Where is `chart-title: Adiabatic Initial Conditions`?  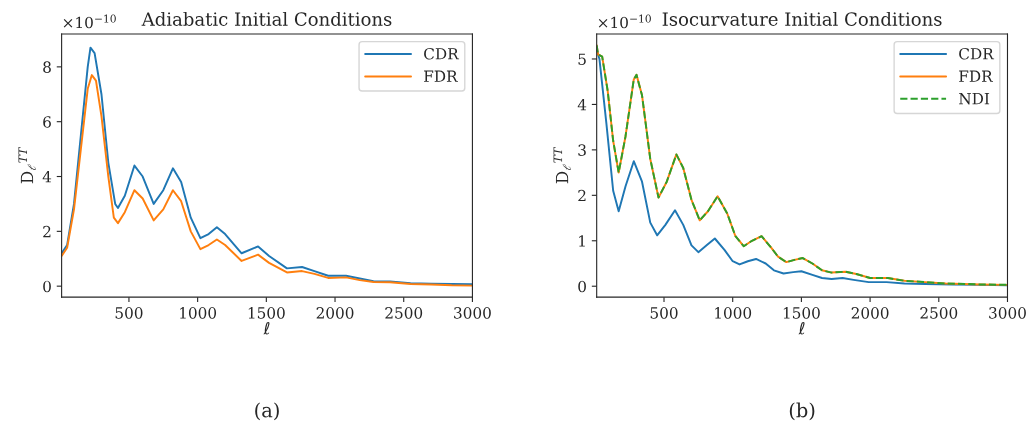
chart-title: Adiabatic Initial Conditions is located at coordinates (266, 18).